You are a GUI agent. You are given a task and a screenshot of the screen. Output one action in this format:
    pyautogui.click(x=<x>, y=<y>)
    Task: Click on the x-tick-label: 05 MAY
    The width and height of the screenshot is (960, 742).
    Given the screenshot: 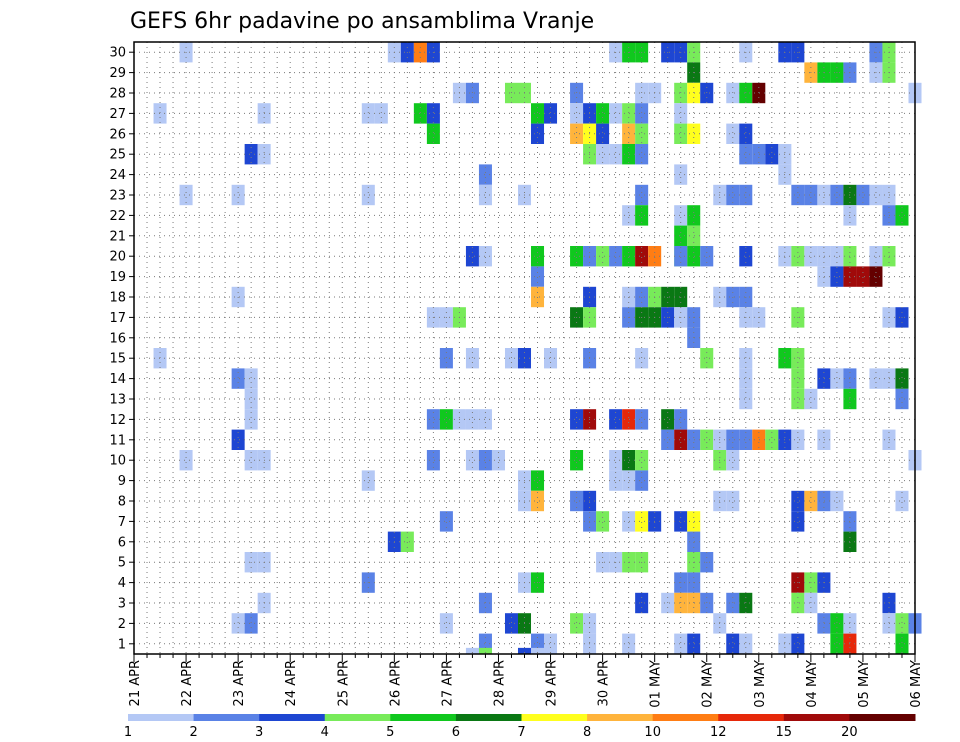 What is the action you would take?
    pyautogui.click(x=864, y=684)
    